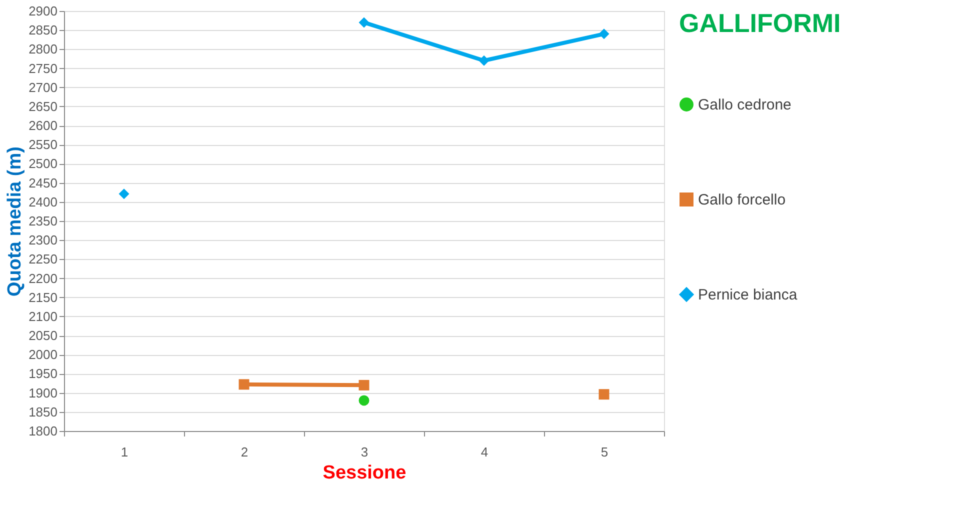  Describe the element at coordinates (43, 240) in the screenshot. I see `y-tick-label: 2300` at that location.